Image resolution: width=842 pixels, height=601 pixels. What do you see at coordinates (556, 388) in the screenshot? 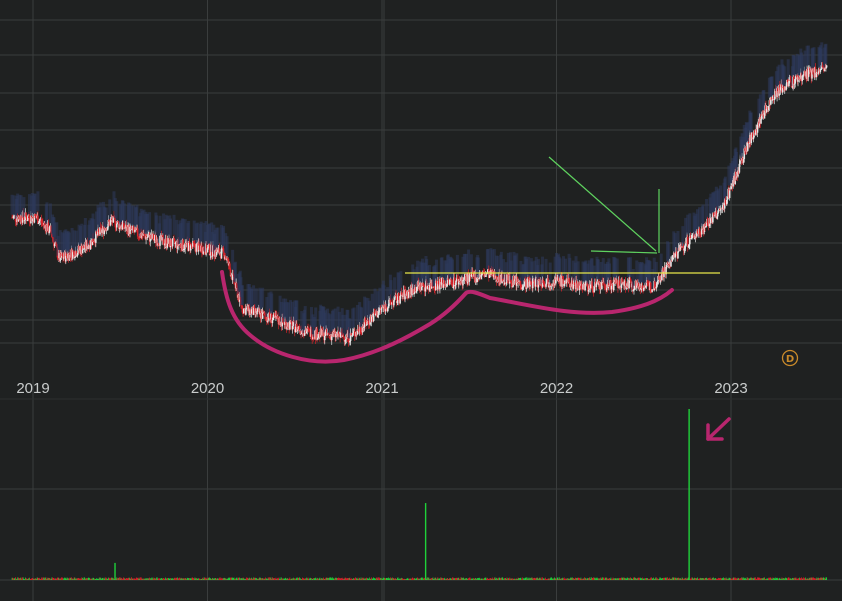
I see `x-tick-label: 2022` at bounding box center [556, 388].